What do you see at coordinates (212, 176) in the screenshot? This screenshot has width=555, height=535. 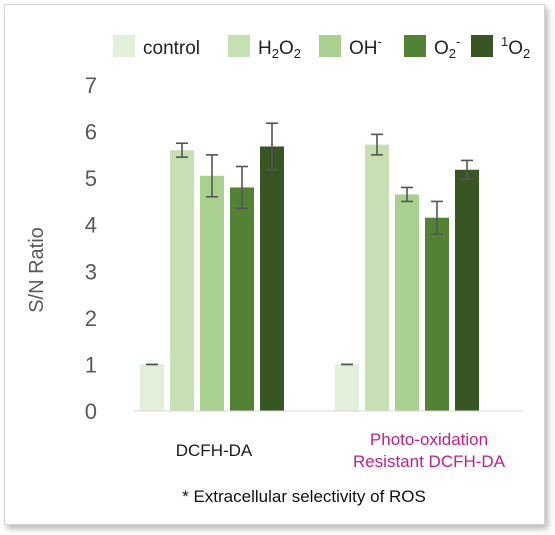 I see `error-bar-OH--1` at bounding box center [212, 176].